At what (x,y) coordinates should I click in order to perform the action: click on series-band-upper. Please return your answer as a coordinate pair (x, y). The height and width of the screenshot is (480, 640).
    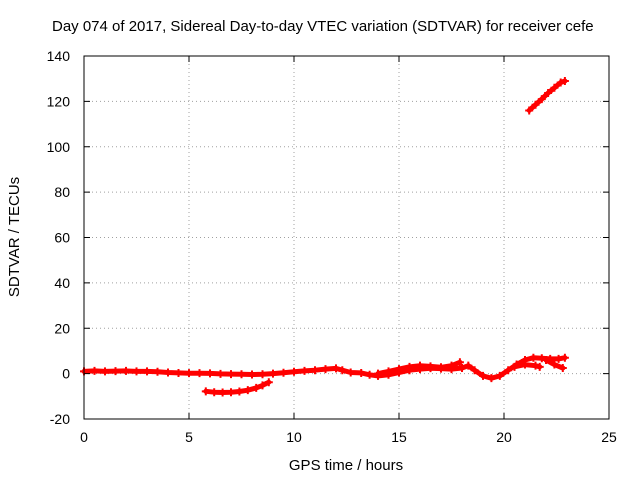
    Looking at the image, I should click on (419, 368).